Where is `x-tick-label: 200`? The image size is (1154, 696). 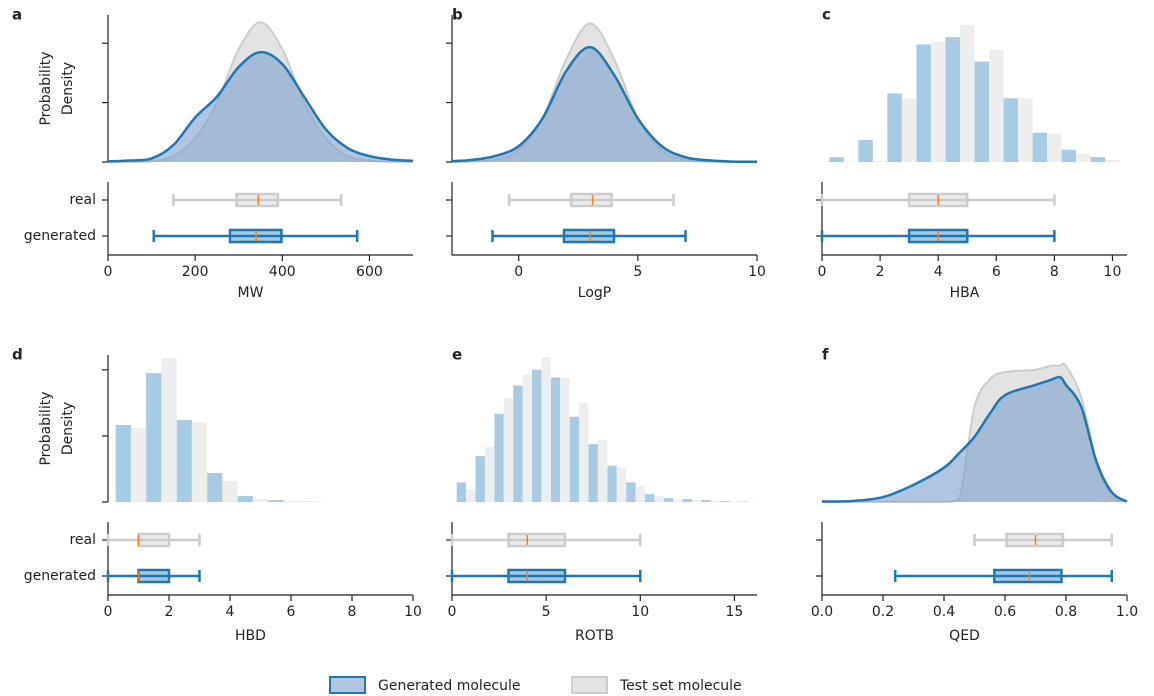 x-tick-label: 200 is located at coordinates (195, 272).